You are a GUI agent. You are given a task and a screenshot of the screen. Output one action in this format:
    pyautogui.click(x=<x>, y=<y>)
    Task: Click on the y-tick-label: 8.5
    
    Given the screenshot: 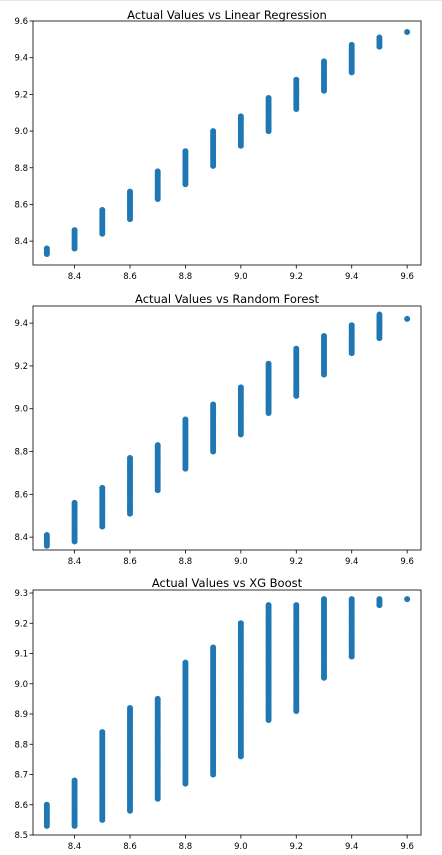 What is the action you would take?
    pyautogui.click(x=21, y=836)
    